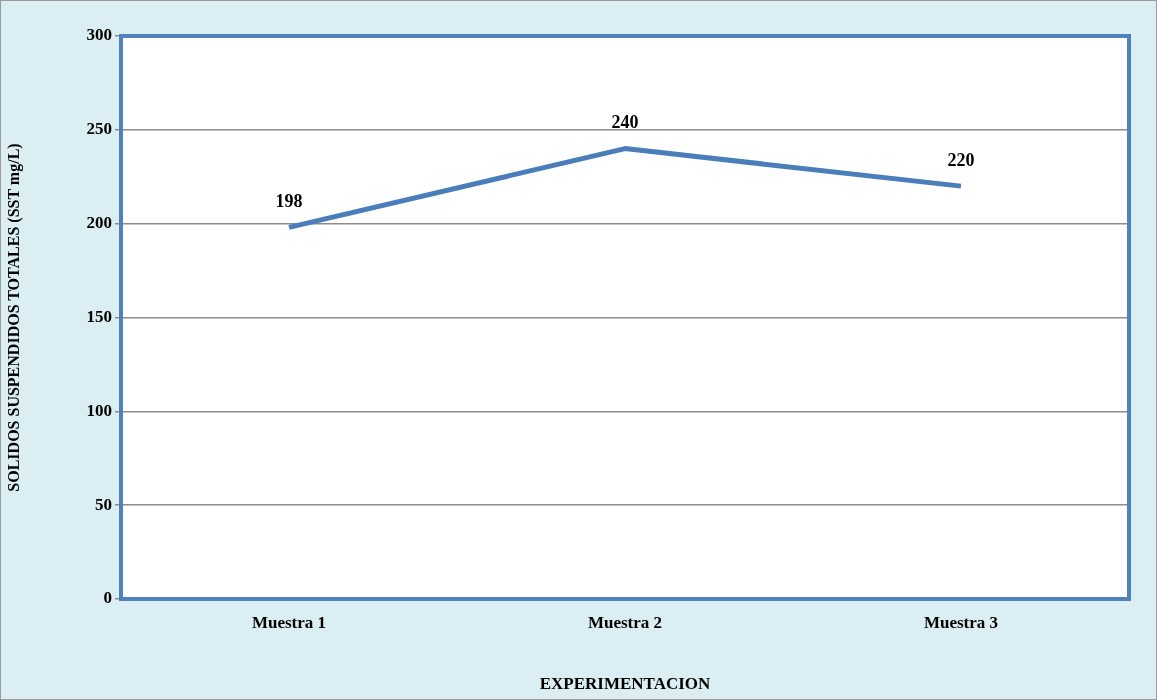  What do you see at coordinates (99, 129) in the screenshot?
I see `y-tick-label: 250` at bounding box center [99, 129].